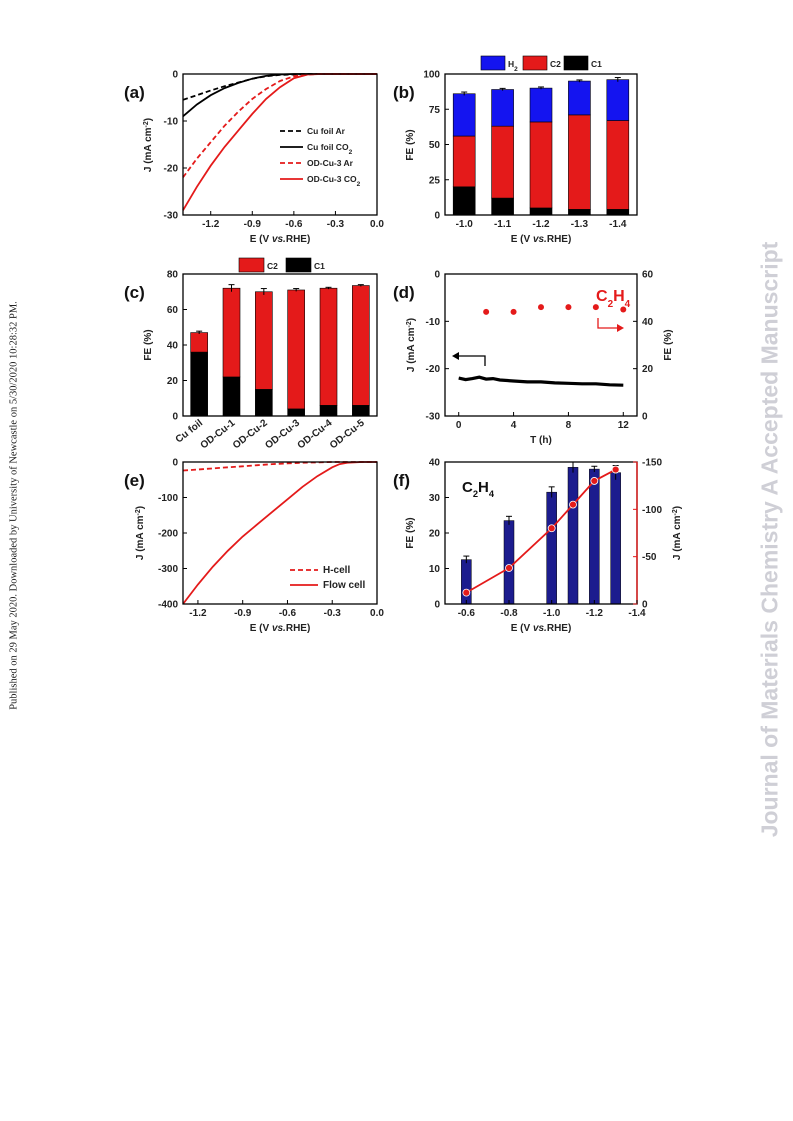 The height and width of the screenshot is (1121, 793). I want to click on panel-f-xtick-0-label: -0.6, so click(467, 613).